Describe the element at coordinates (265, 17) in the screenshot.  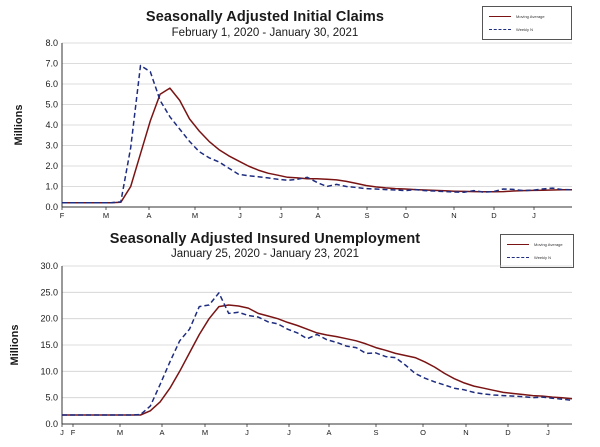
I see `chart-title: Seasonally Adjusted Initial Claims` at that location.